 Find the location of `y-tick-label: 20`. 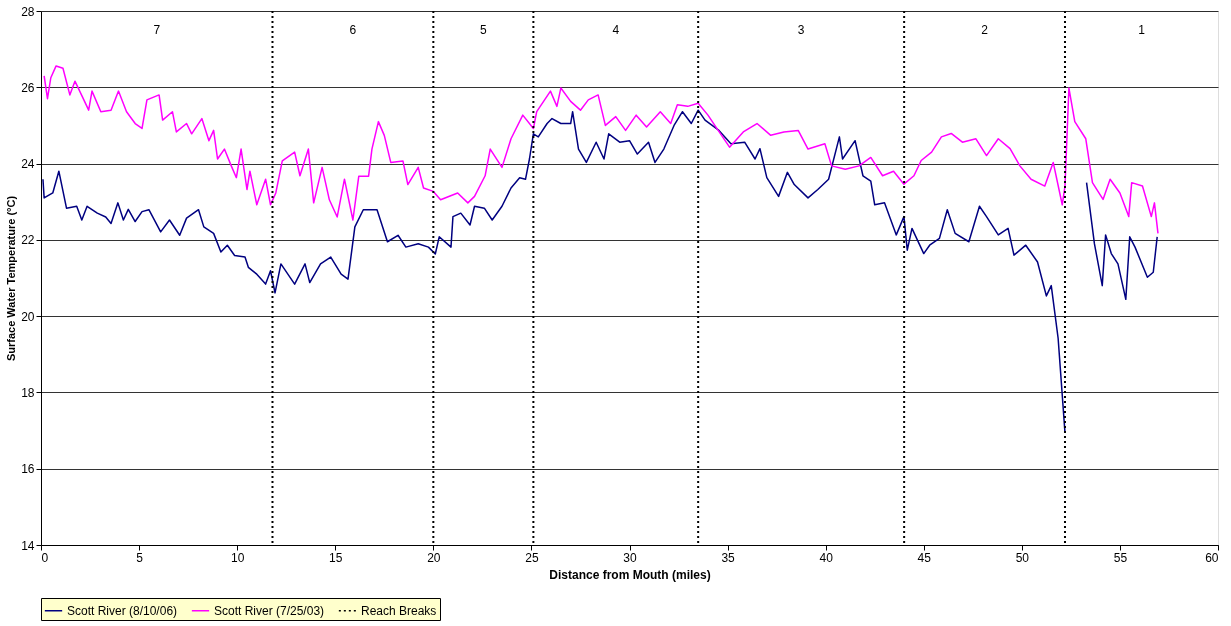

y-tick-label: 20 is located at coordinates (28, 316).